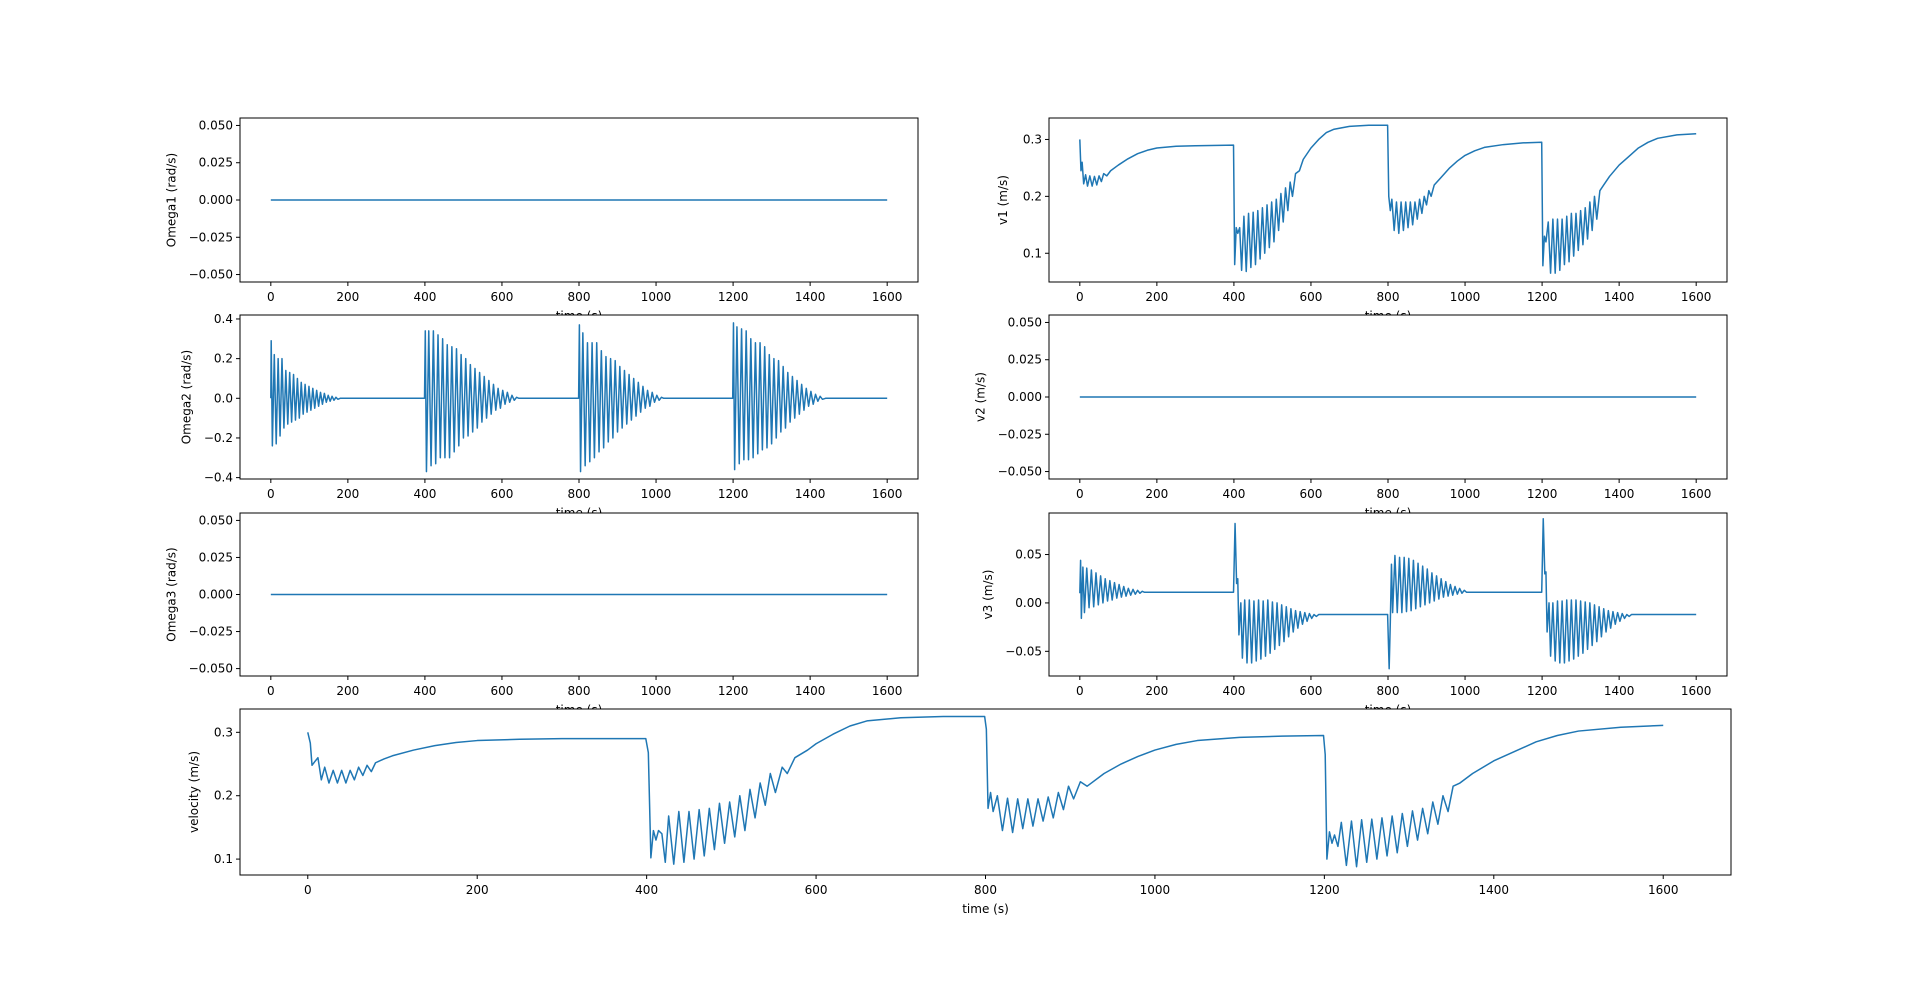  I want to click on omega2-series-line, so click(579, 397).